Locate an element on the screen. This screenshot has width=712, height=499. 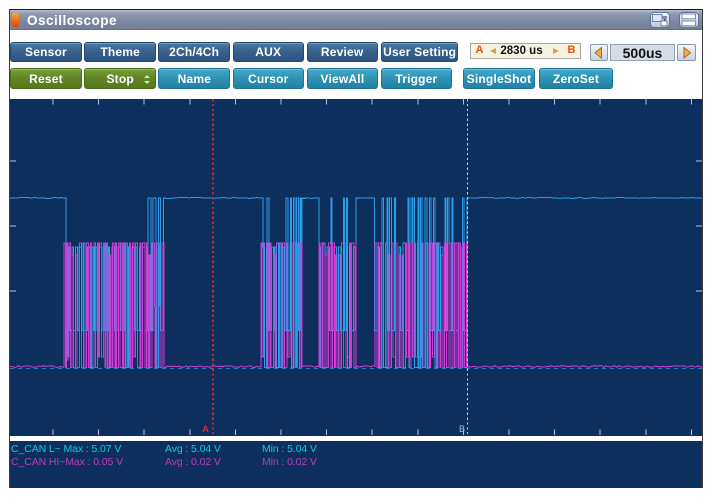
svg-text: A is located at coordinates (205, 429).